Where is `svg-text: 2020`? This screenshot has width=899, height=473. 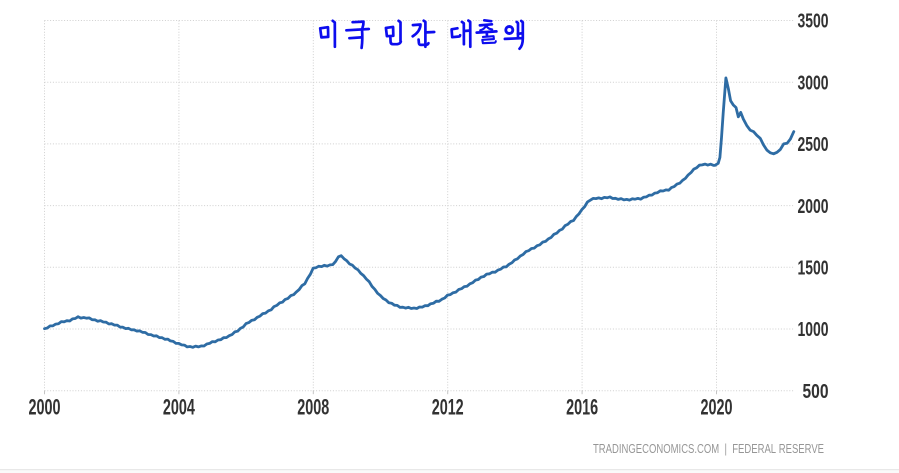
svg-text: 2020 is located at coordinates (717, 407).